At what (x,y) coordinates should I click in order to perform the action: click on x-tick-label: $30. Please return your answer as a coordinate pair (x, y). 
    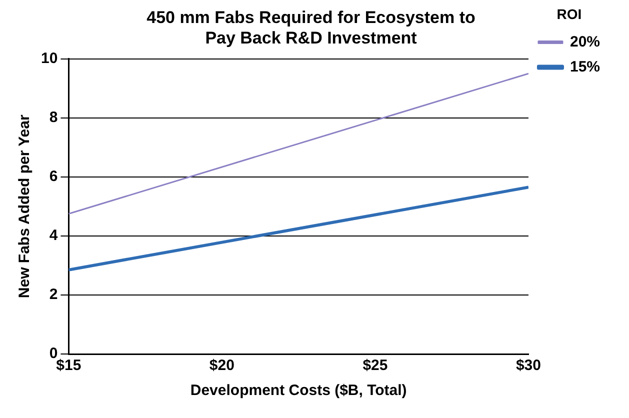
    Looking at the image, I should click on (528, 365).